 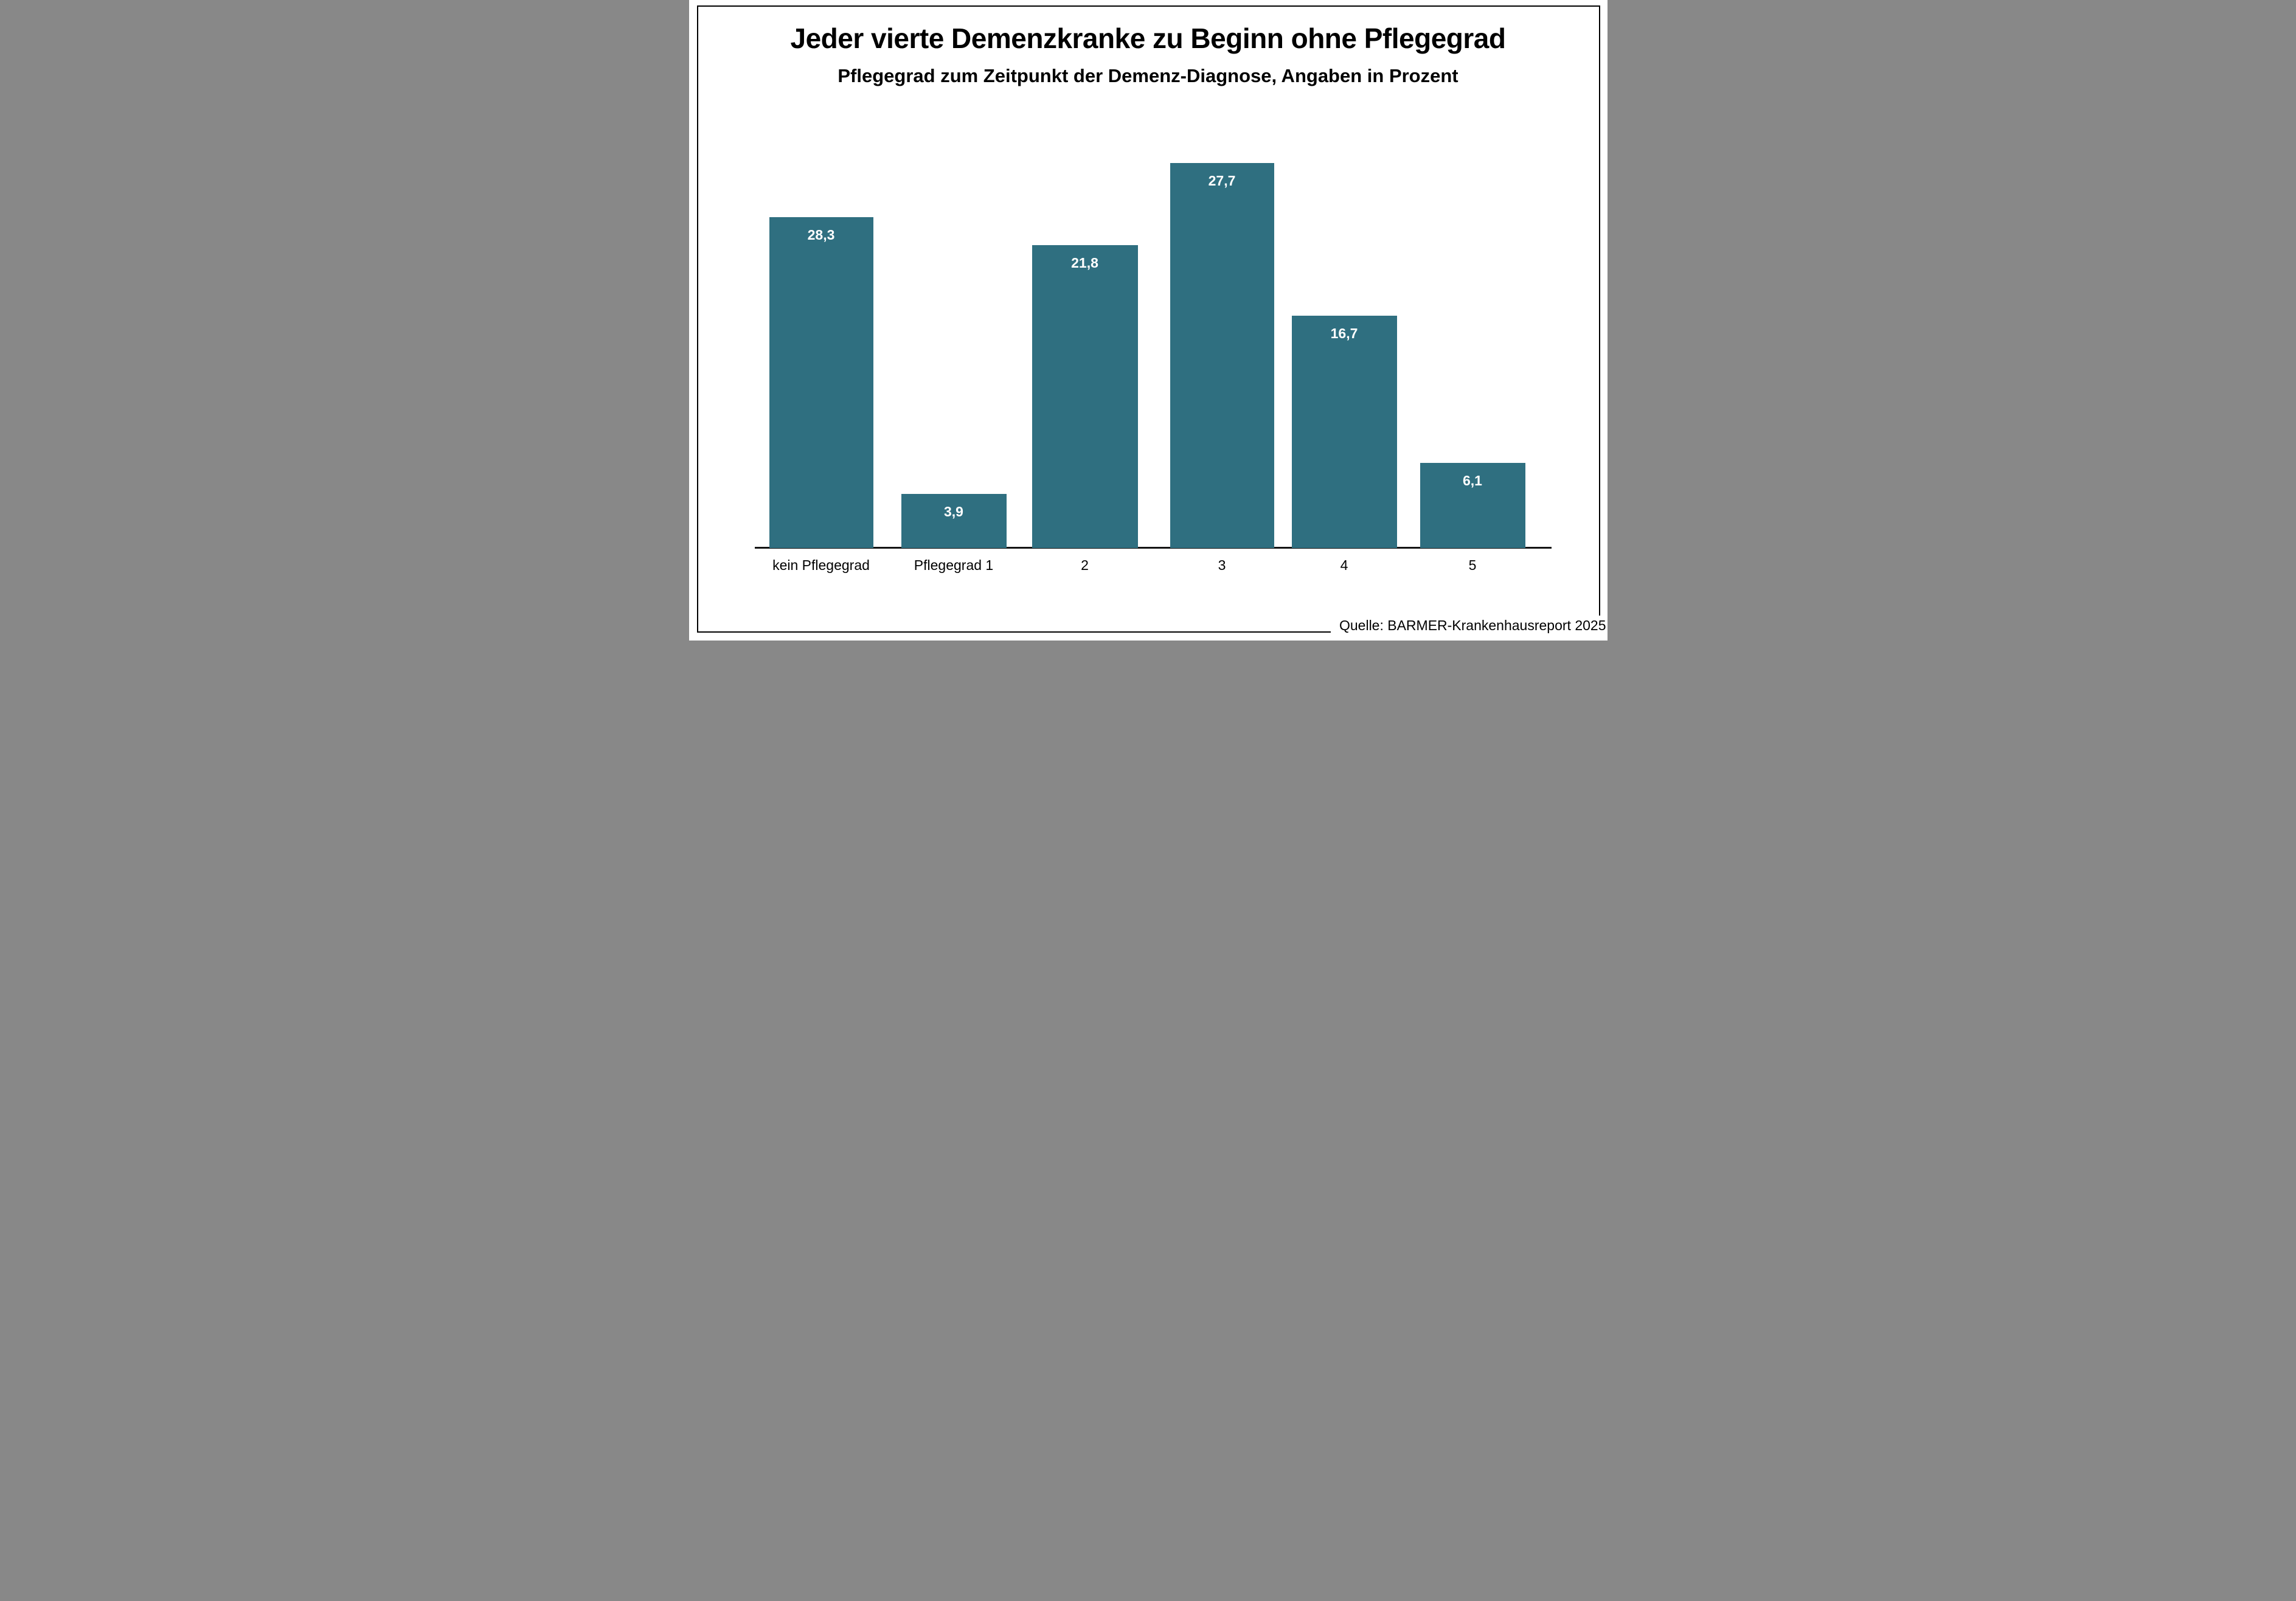 What do you see at coordinates (1344, 432) in the screenshot?
I see `bar-4: 16,7` at bounding box center [1344, 432].